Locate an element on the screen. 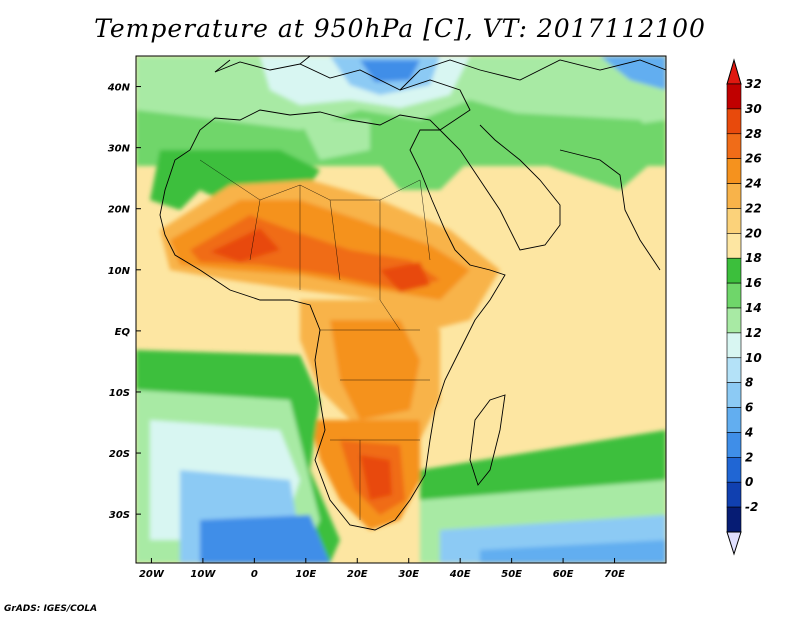  colorbar-label: 12 is located at coordinates (753, 333).